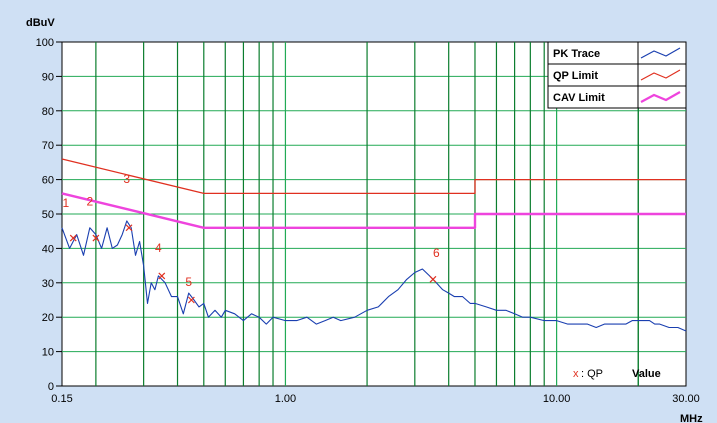  Describe the element at coordinates (158, 248) in the screenshot. I see `marker-number-label: 4` at that location.